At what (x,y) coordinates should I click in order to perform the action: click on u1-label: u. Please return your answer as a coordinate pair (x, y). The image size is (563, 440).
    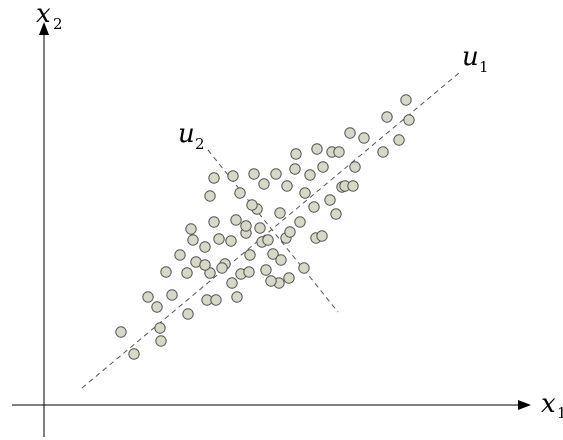
    Looking at the image, I should click on (470, 57).